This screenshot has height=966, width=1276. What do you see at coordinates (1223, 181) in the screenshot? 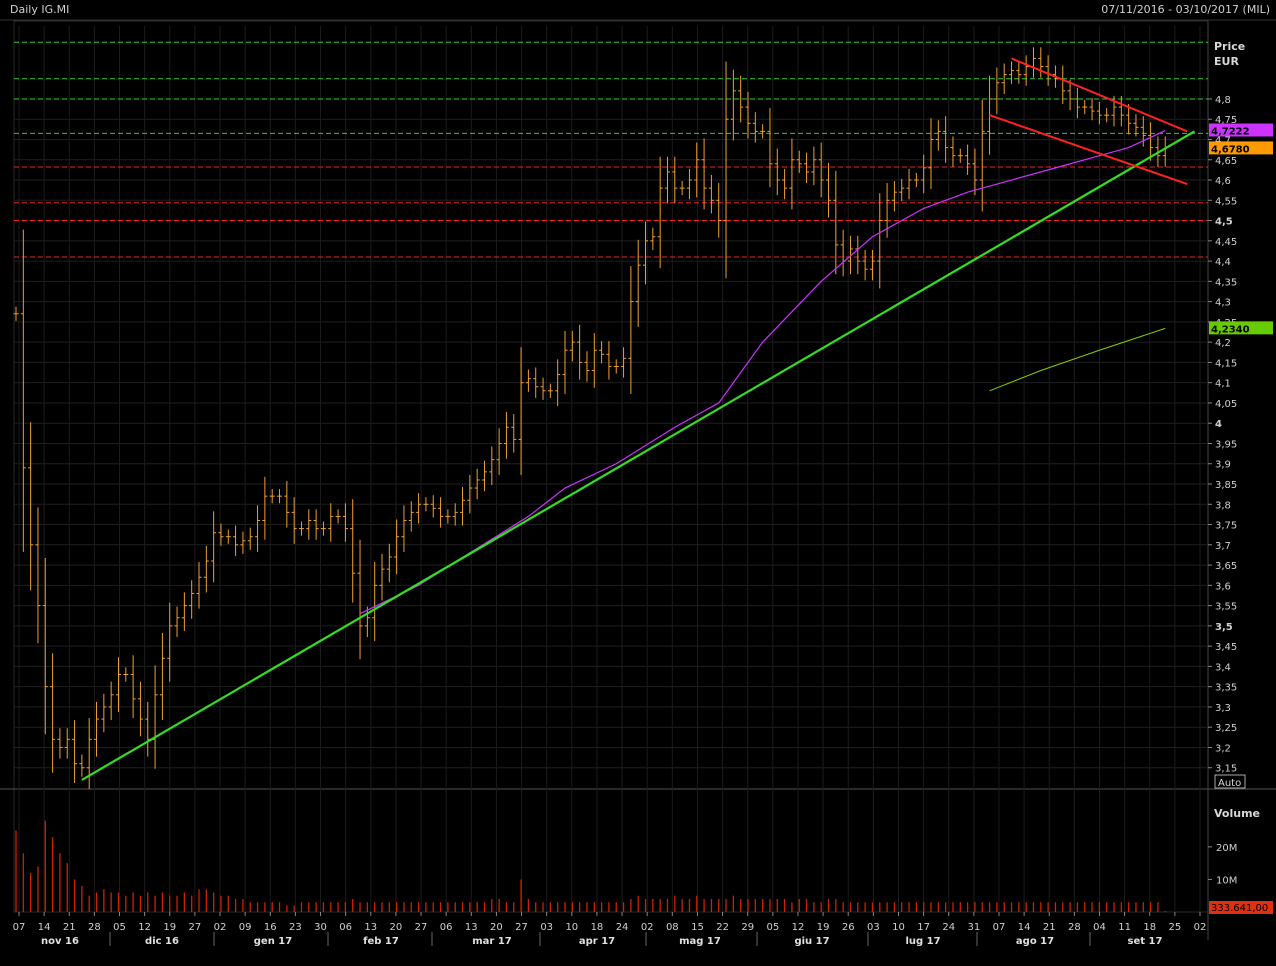
I see `price-tick-label: 4,6` at bounding box center [1223, 181].